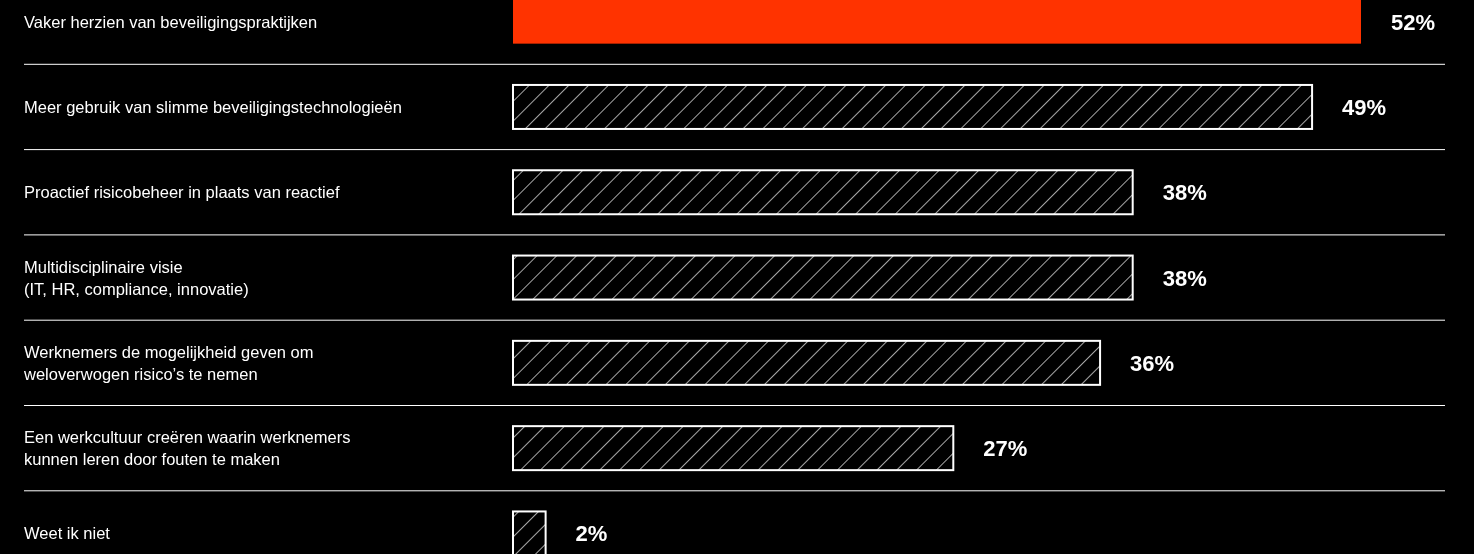 Image resolution: width=1474 pixels, height=554 pixels. I want to click on y-tick-label: Vaker herzien van beveiligingspraktijken, so click(171, 21).